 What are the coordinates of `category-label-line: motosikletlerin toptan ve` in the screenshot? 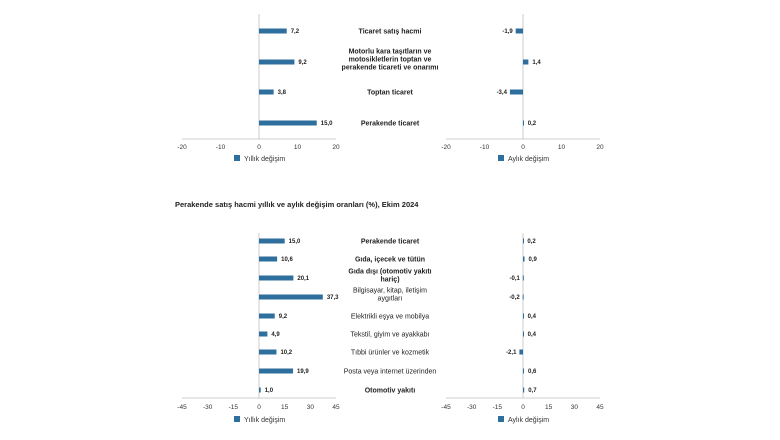 It's located at (390, 60).